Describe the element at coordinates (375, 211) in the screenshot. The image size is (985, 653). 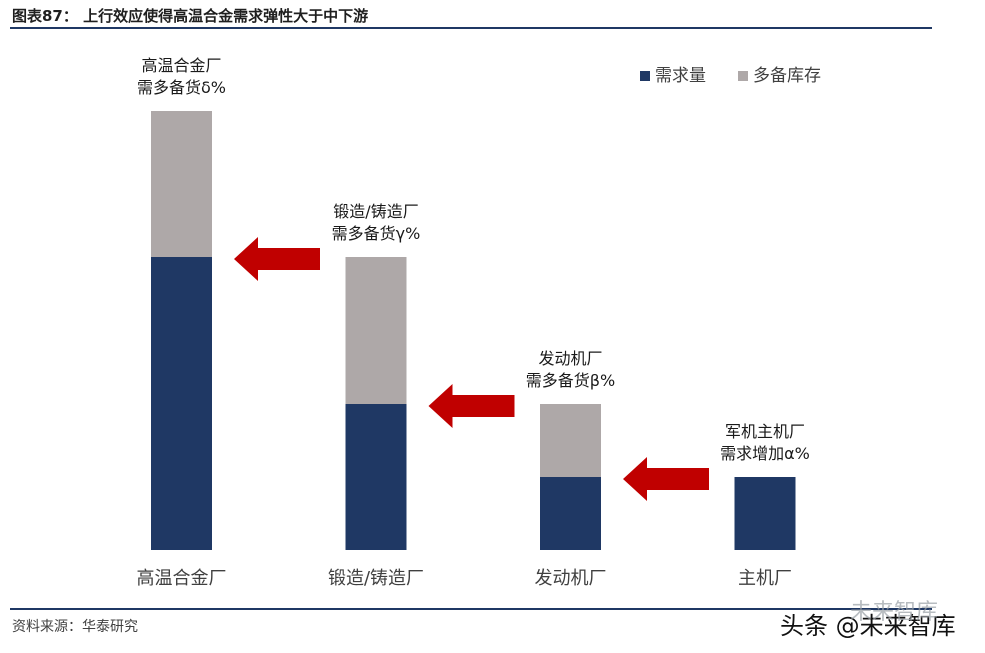
I see `annotation-line1-1: 锻造/铸造厂` at that location.